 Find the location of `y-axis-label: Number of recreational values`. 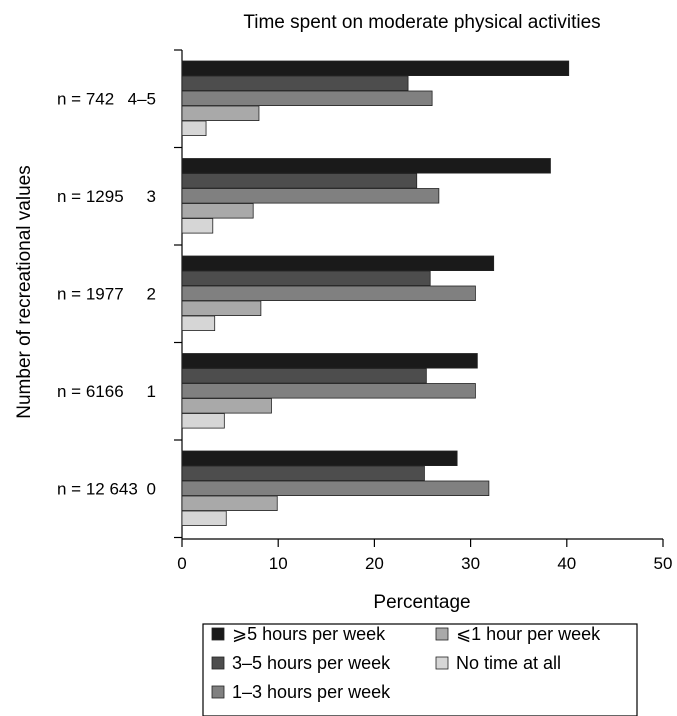

y-axis-label: Number of recreational values is located at coordinates (24, 291).